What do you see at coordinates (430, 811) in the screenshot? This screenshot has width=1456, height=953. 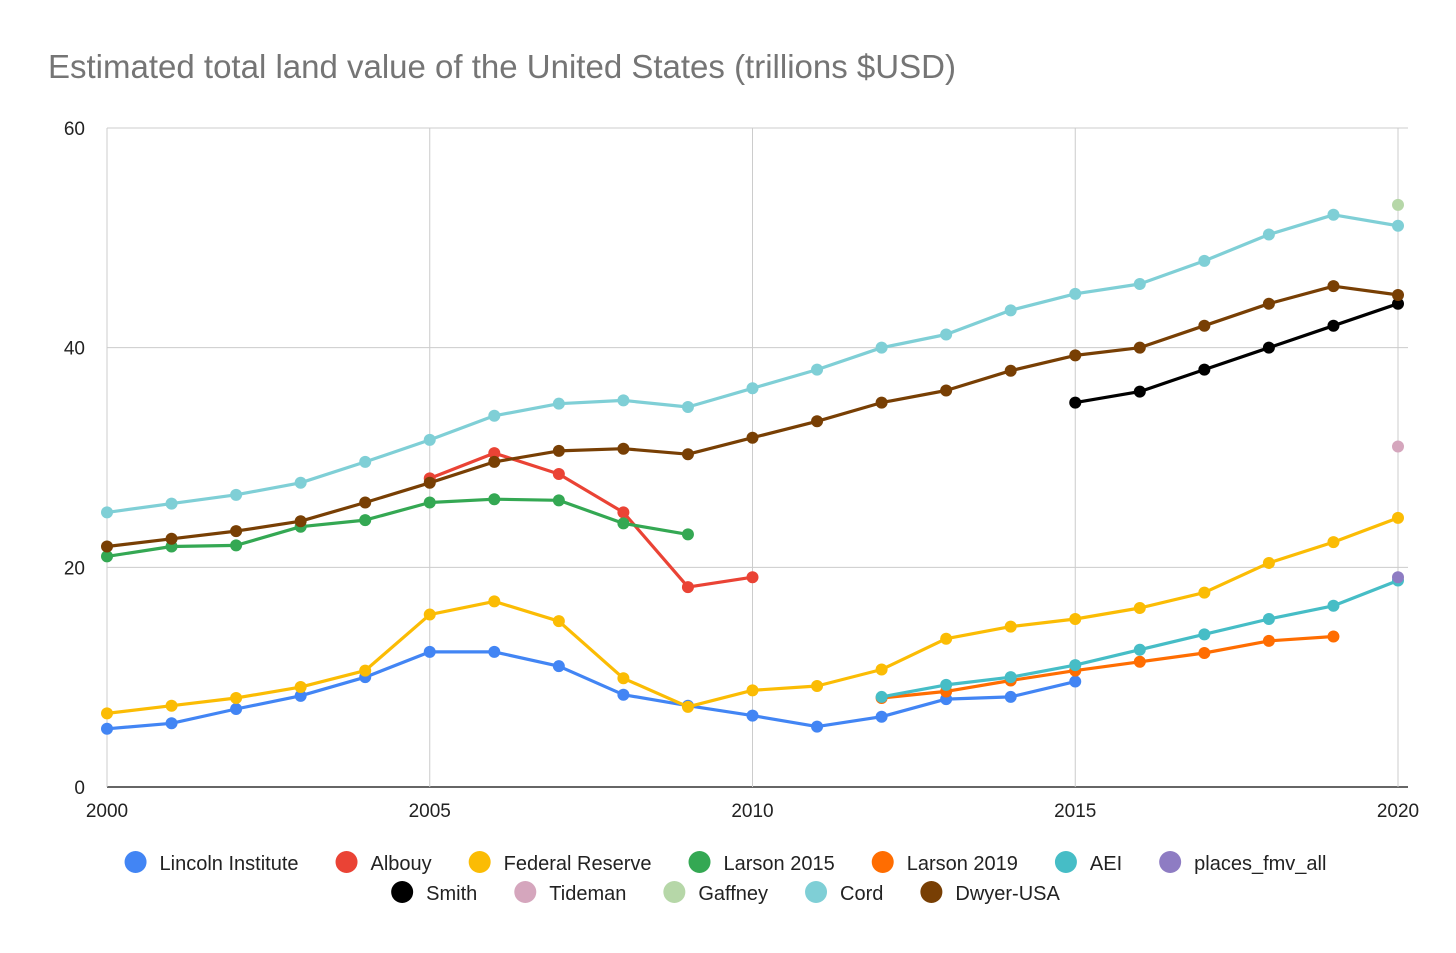 I see `x-tick-label: 2005` at bounding box center [430, 811].